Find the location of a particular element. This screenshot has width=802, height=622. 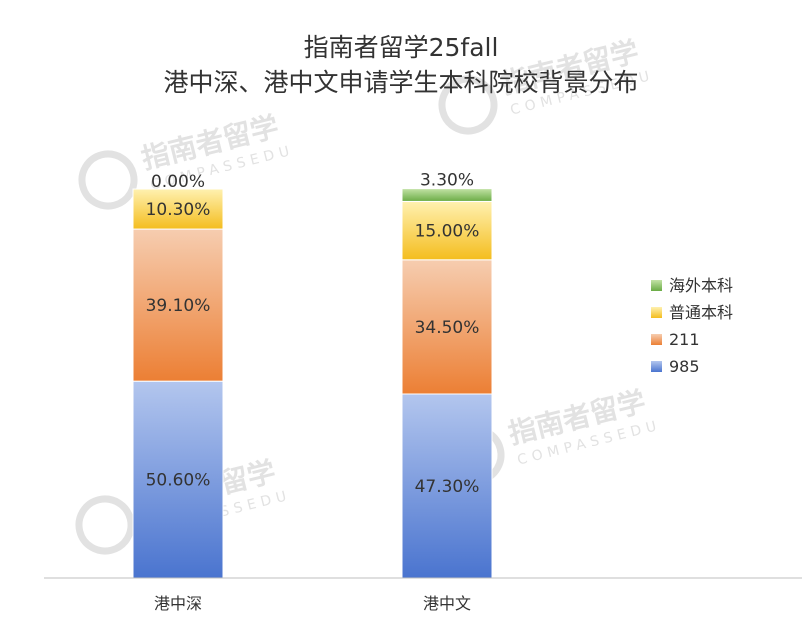

data-label-普通本科-港中文: 15.00% is located at coordinates (447, 232).